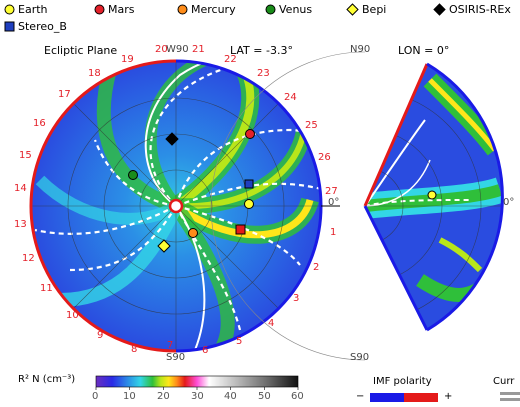 The image size is (520, 407). Describe the element at coordinates (333, 232) in the screenshot. I see `sector-number: 1` at that location.